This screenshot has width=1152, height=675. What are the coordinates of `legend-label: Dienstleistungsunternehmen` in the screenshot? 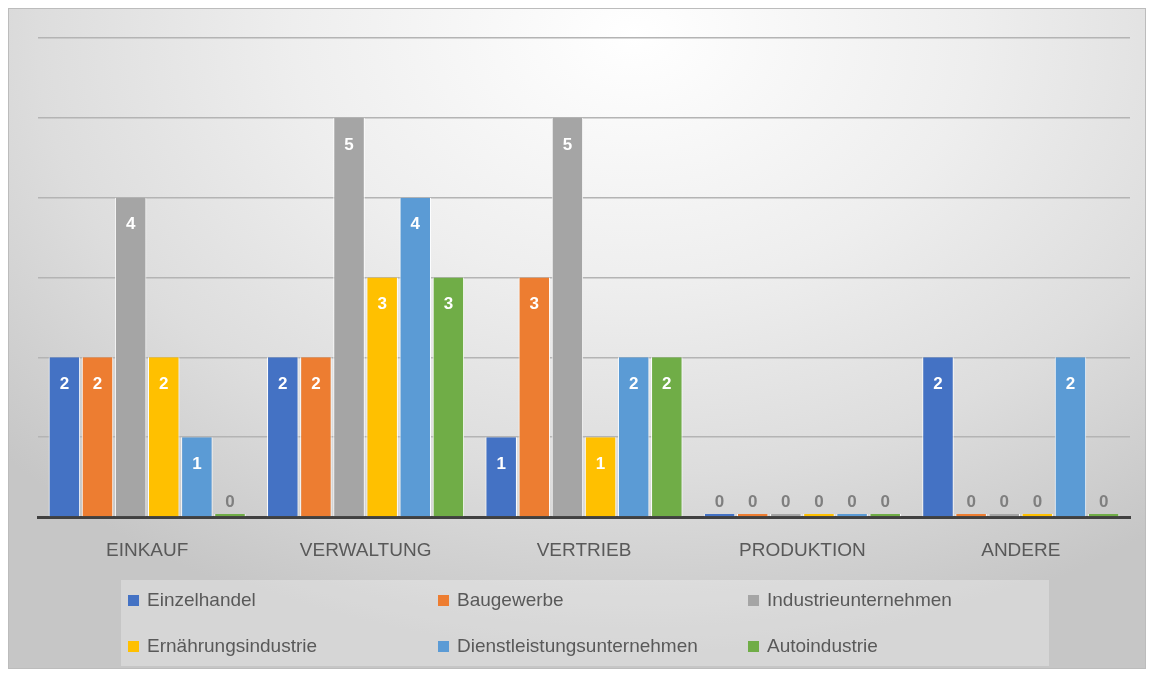 It's located at (577, 646).